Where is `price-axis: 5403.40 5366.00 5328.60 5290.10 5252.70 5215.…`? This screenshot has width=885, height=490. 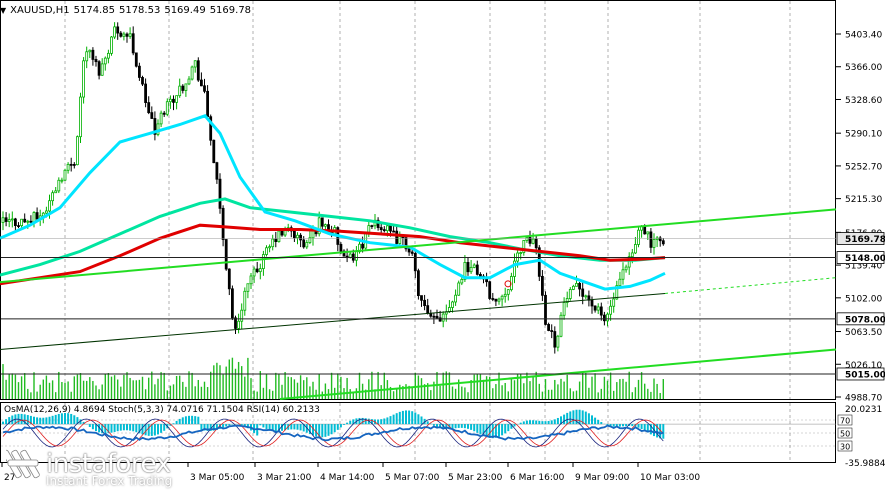
price-axis: 5403.40 5366.00 5328.60 5290.10 5252.70 5215.… is located at coordinates (860, 217).